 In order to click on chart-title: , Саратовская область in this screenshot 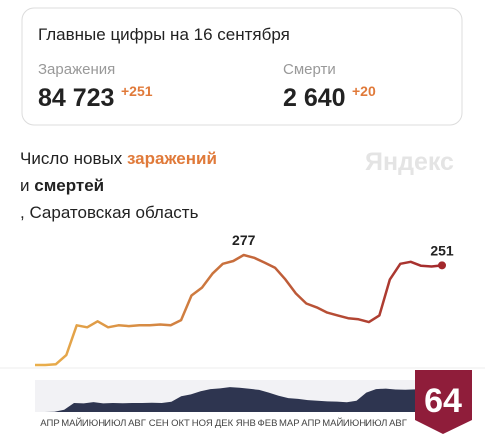, I will do `click(109, 212)`.